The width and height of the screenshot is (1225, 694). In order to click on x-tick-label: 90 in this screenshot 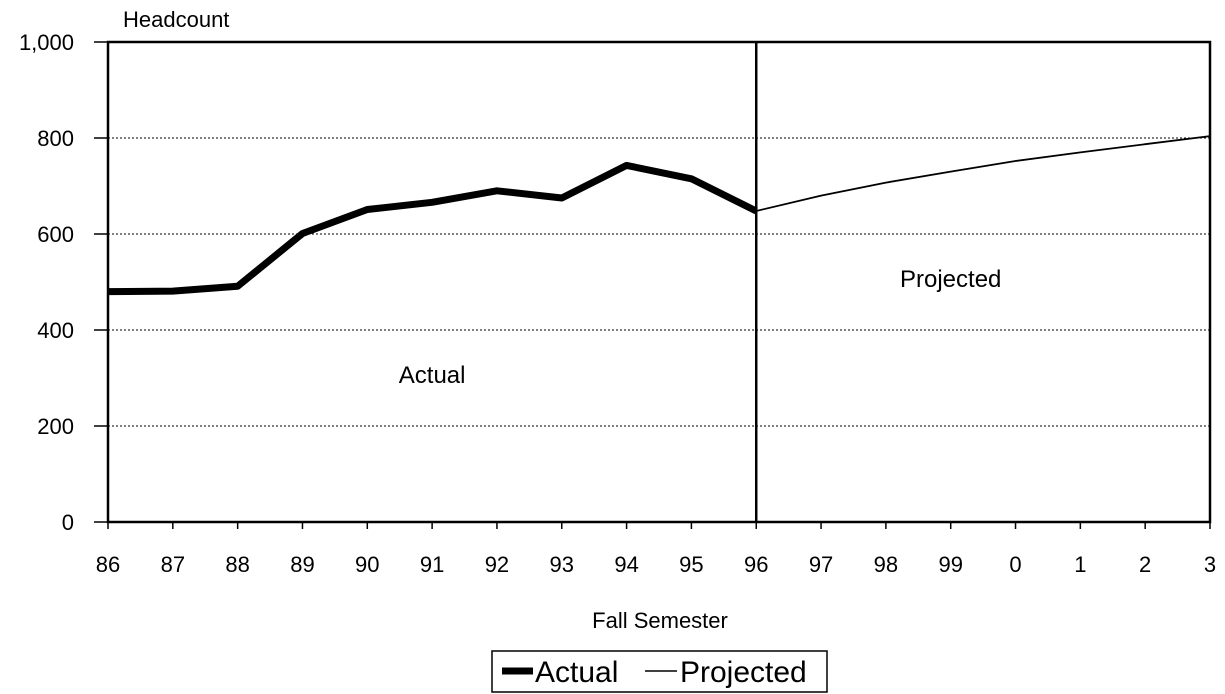, I will do `click(367, 564)`.